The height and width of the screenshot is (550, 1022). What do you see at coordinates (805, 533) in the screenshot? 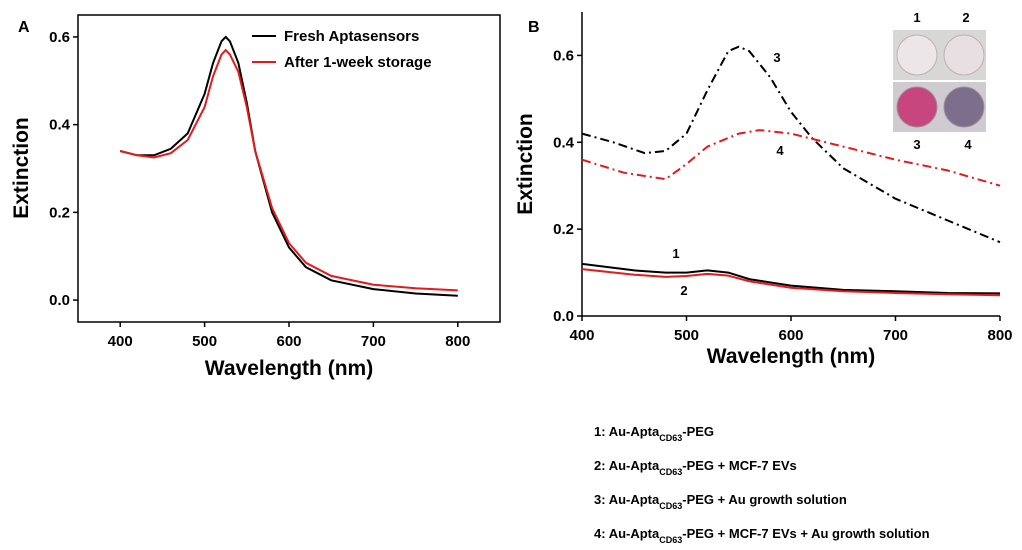
I see `desc-part: -PEG + MCF-7 EVs + Au growth solution` at bounding box center [805, 533].